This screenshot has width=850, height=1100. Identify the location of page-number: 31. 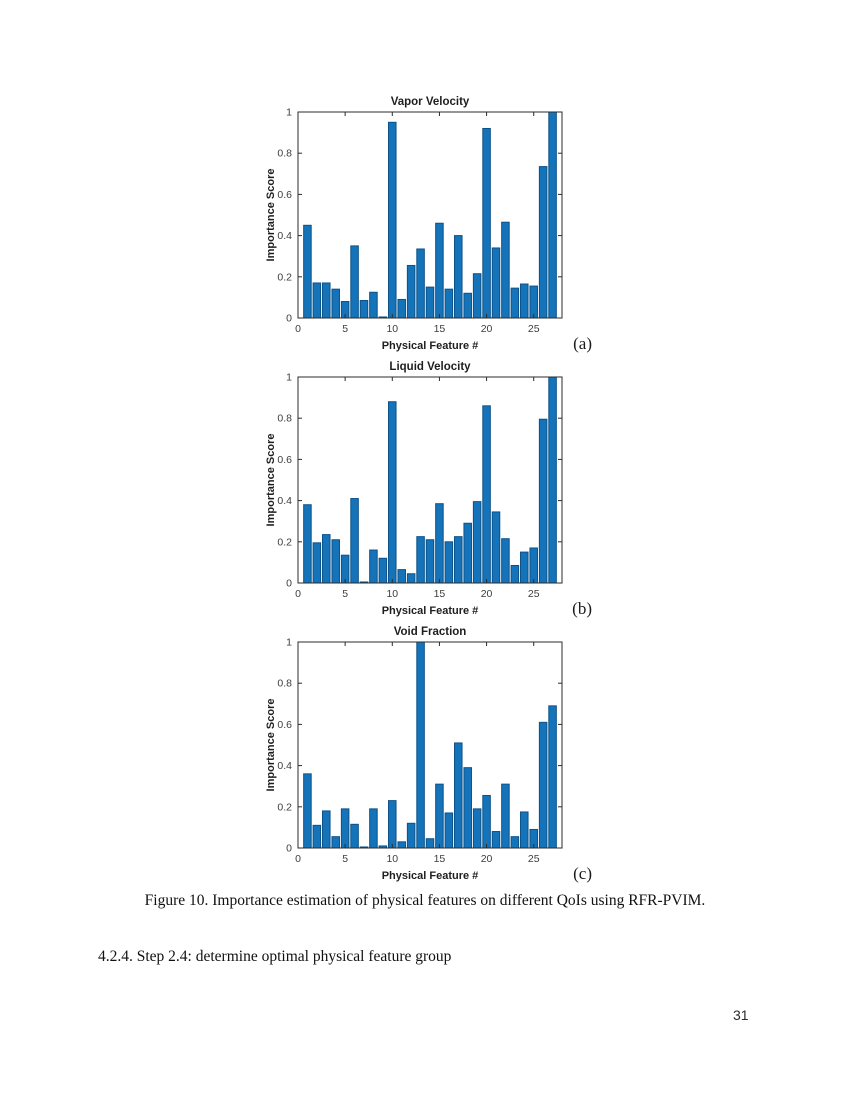
(741, 1015).